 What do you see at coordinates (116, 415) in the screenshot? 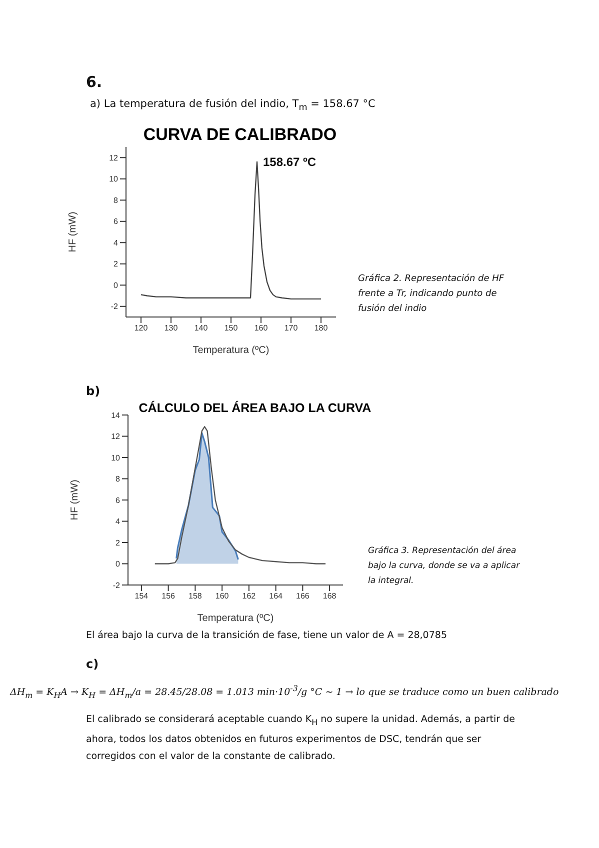
I see `y-tick-label: 14` at bounding box center [116, 415].